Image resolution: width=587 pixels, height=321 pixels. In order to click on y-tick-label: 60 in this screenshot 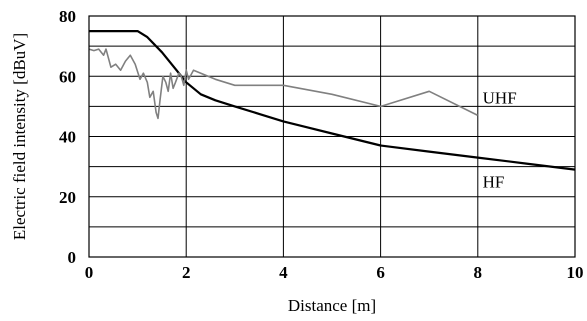, I will do `click(67, 76)`.